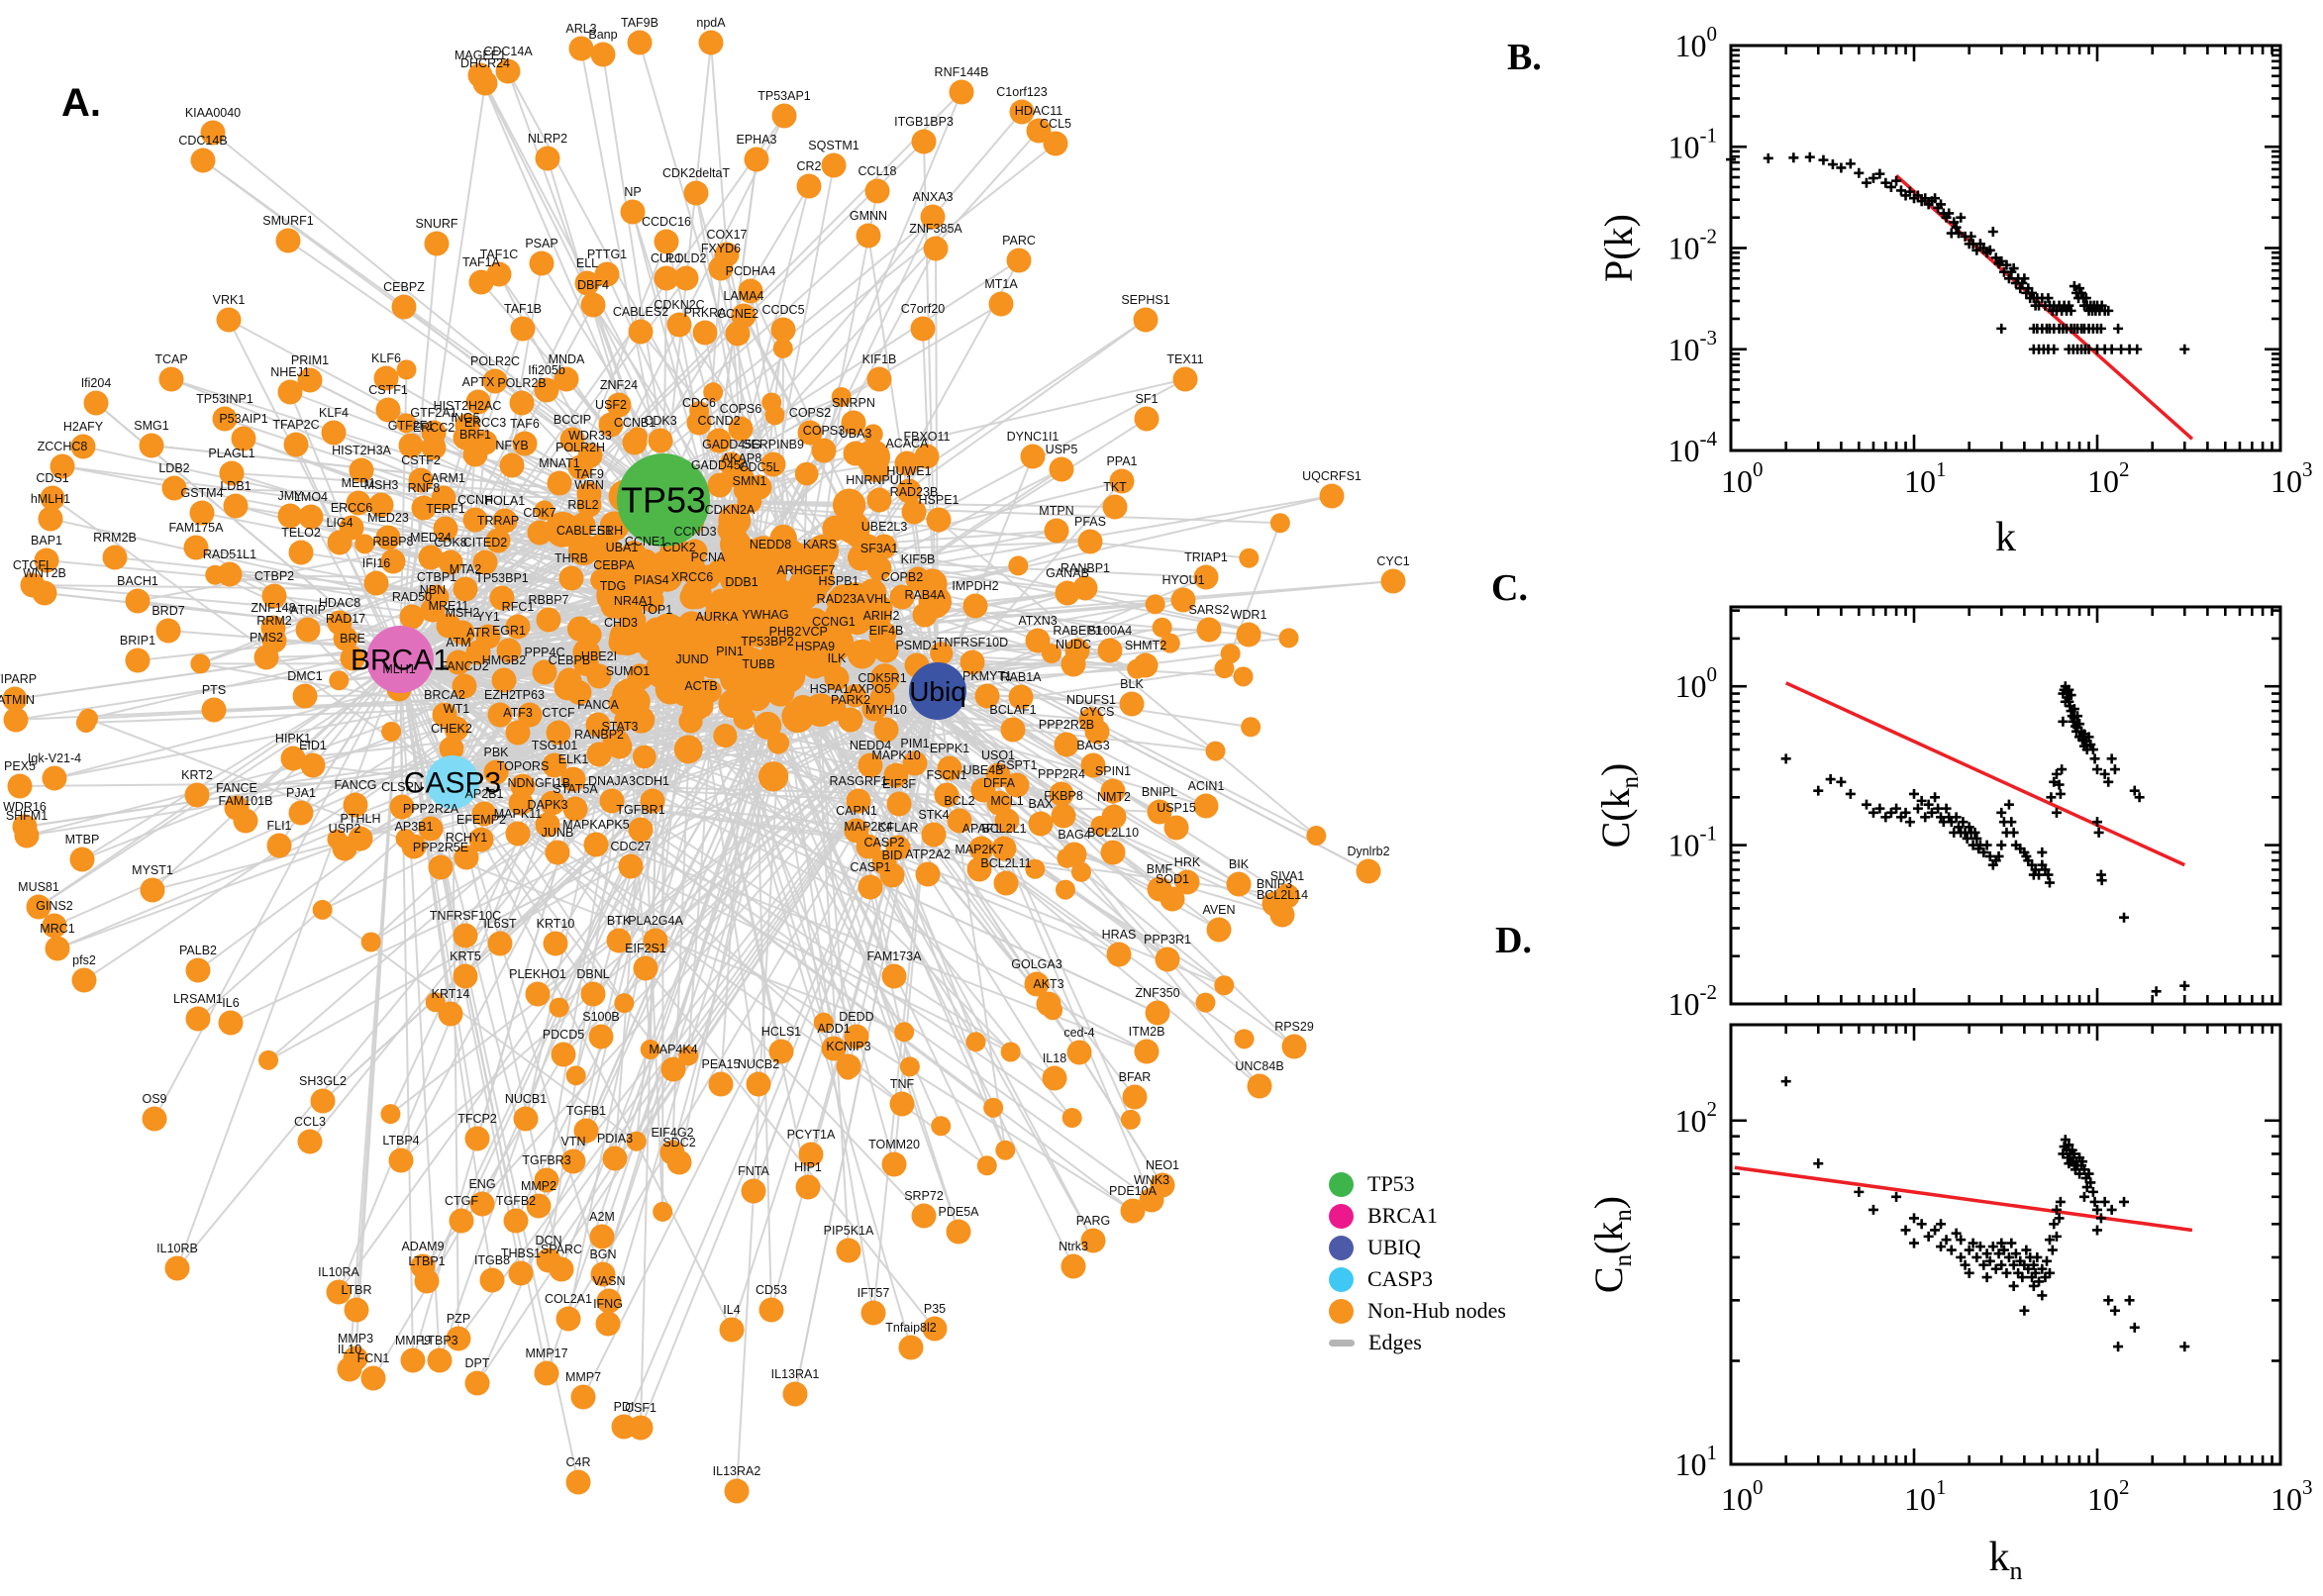 This screenshot has width=2323, height=1596. What do you see at coordinates (468, 406) in the screenshot?
I see `node-label: HIST2H2AC` at bounding box center [468, 406].